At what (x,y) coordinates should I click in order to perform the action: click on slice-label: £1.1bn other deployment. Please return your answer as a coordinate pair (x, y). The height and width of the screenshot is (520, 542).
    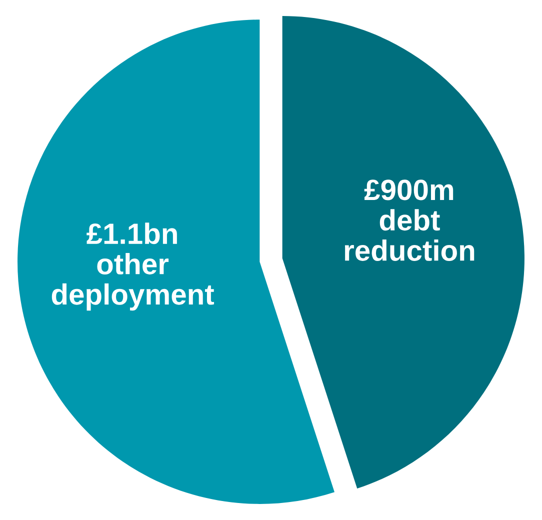
    Looking at the image, I should click on (133, 266).